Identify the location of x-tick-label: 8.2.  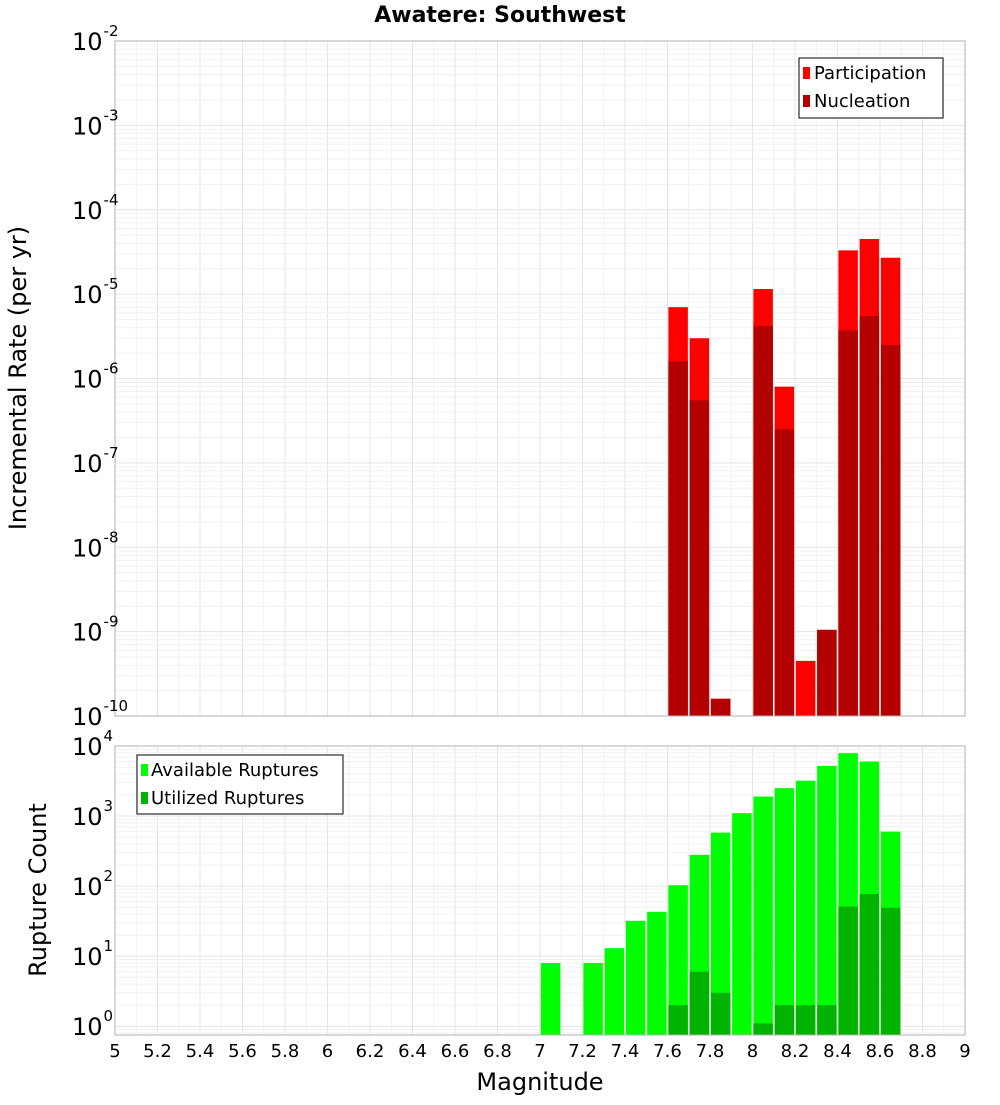
(795, 1051).